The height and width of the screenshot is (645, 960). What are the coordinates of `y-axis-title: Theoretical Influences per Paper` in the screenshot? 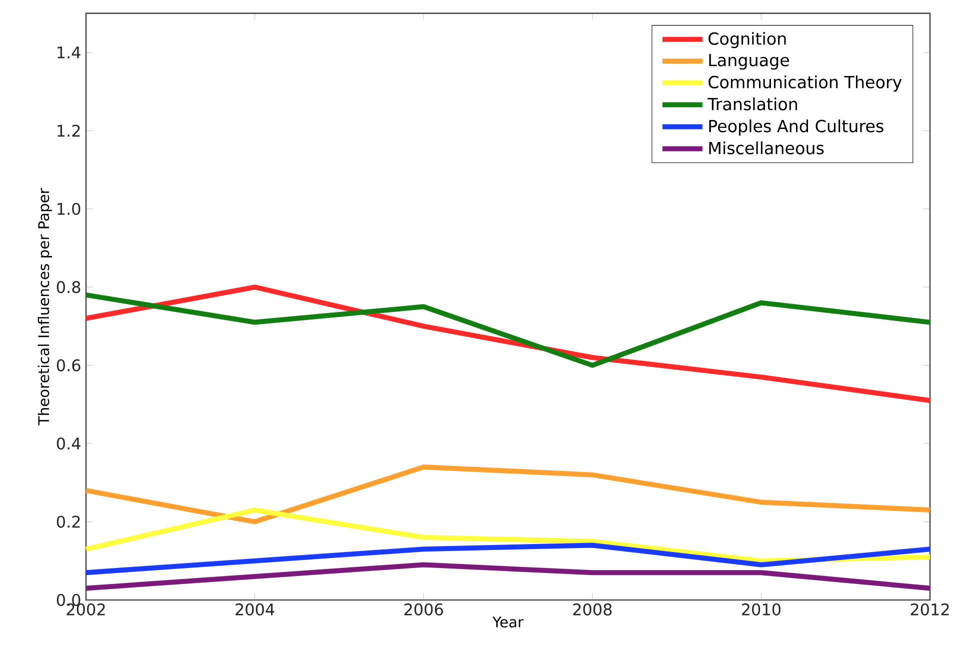 It's located at (45, 307).